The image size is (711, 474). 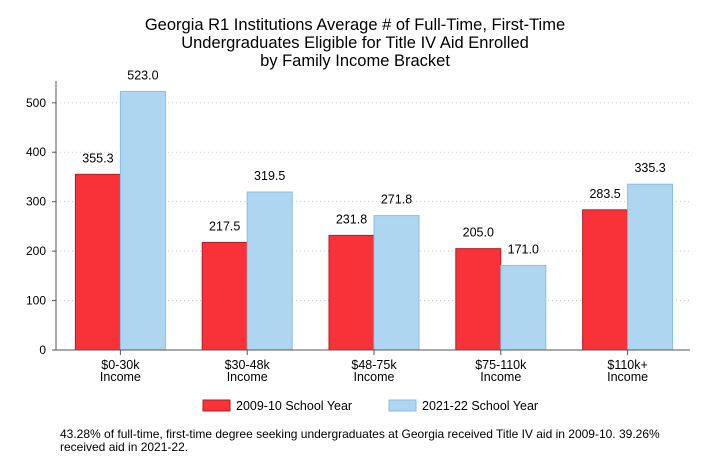 What do you see at coordinates (627, 365) in the screenshot?
I see `x-tick-label: $110k+` at bounding box center [627, 365].